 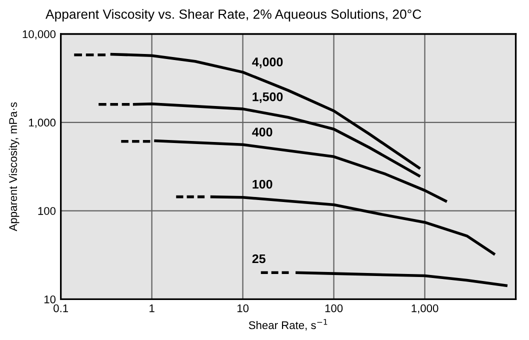 What do you see at coordinates (61, 308) in the screenshot?
I see `x-tick-label: 0.1` at bounding box center [61, 308].